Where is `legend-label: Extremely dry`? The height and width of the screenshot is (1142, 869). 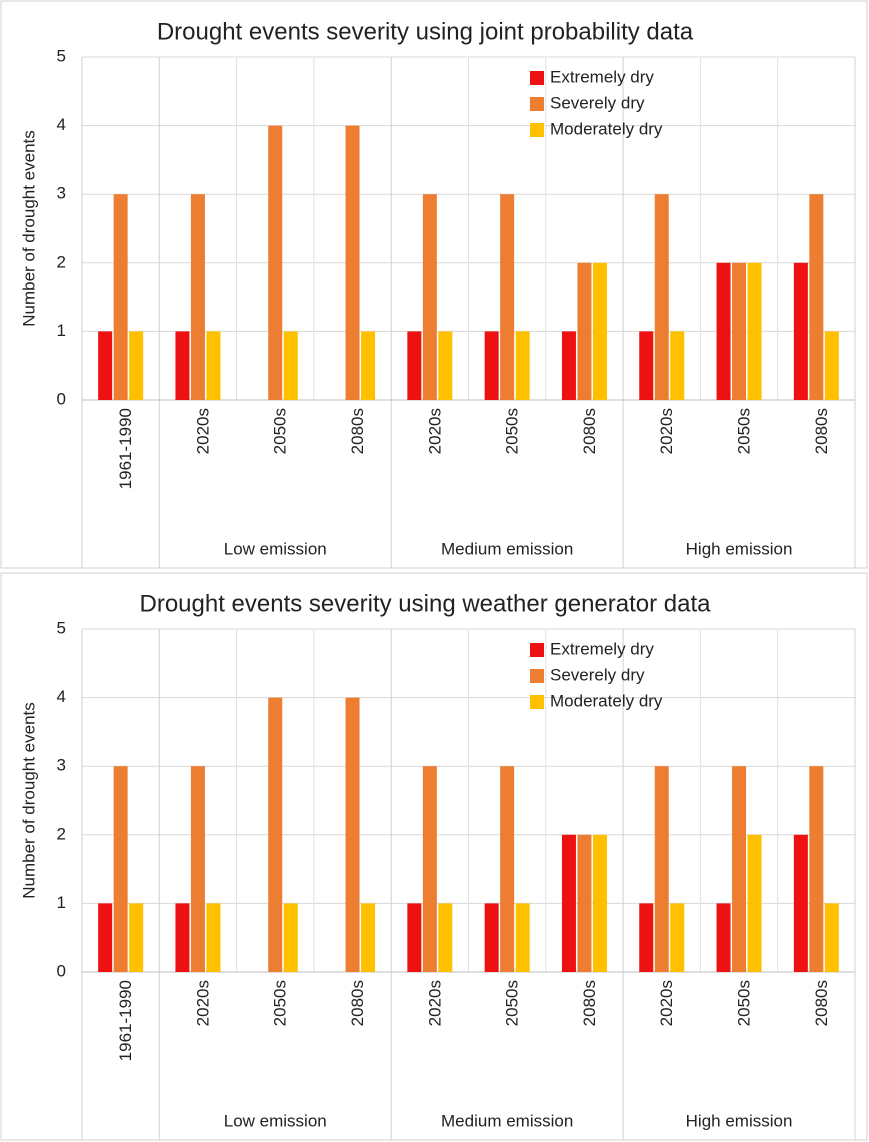 legend-label: Extremely dry is located at coordinates (602, 76).